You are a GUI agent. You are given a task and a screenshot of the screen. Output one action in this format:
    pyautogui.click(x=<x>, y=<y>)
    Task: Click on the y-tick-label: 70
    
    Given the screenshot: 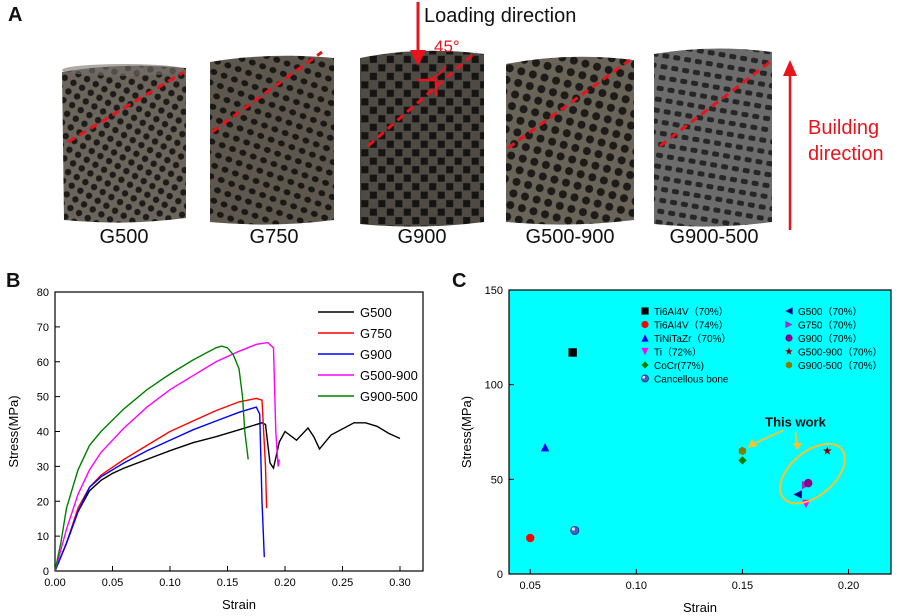 What is the action you would take?
    pyautogui.click(x=43, y=328)
    